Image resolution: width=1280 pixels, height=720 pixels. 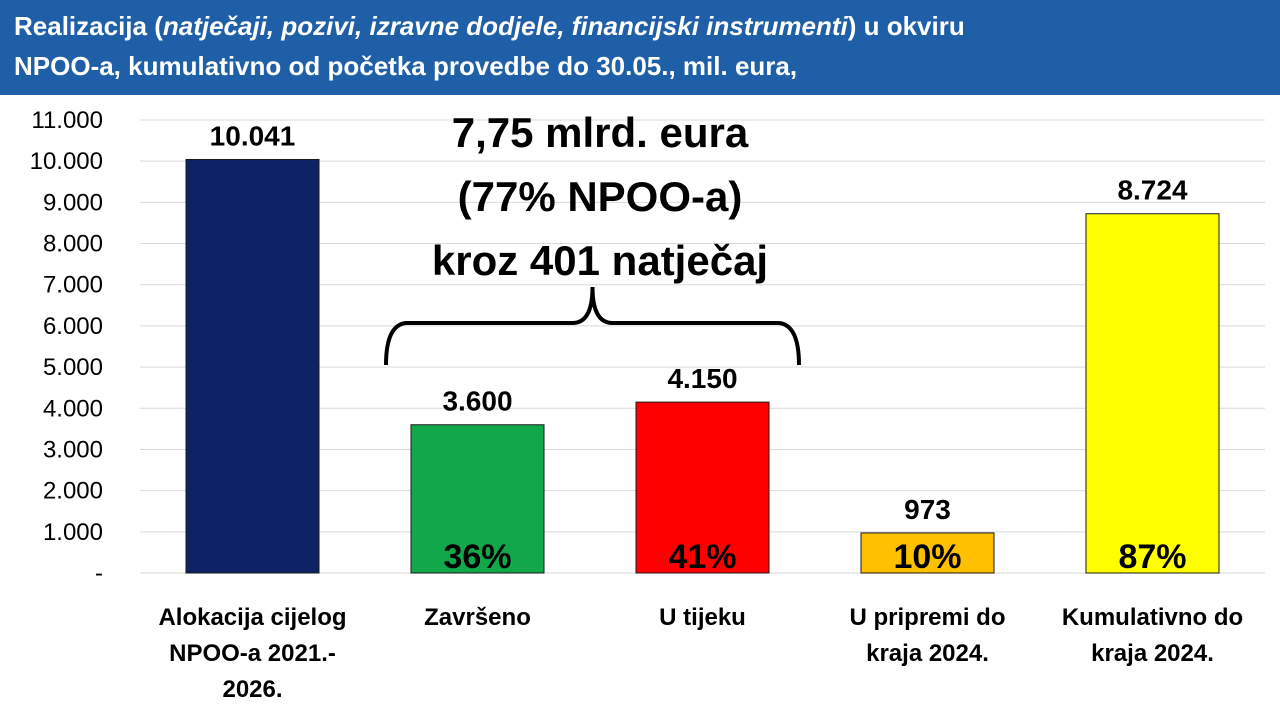 I want to click on y-tick-label: 11.000, so click(x=67, y=120).